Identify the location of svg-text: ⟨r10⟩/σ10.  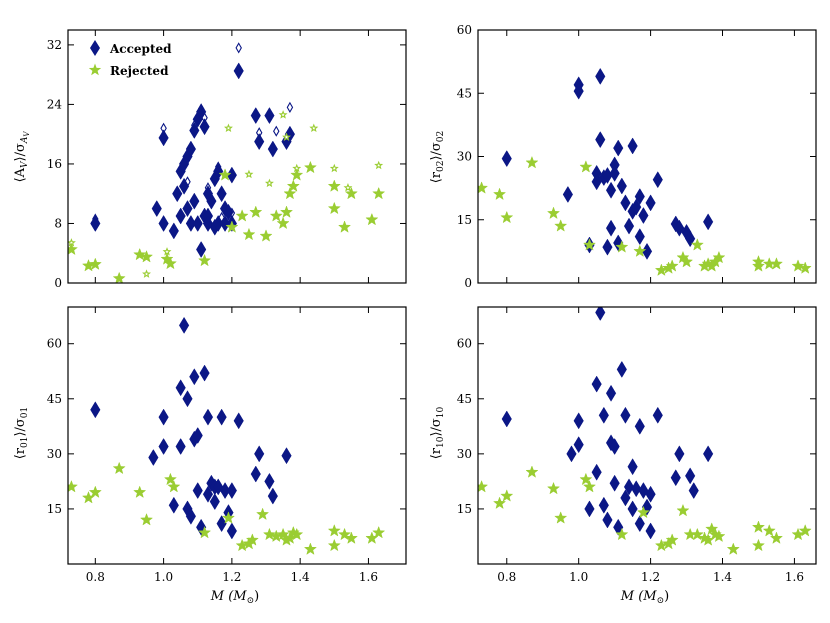
(437, 432).